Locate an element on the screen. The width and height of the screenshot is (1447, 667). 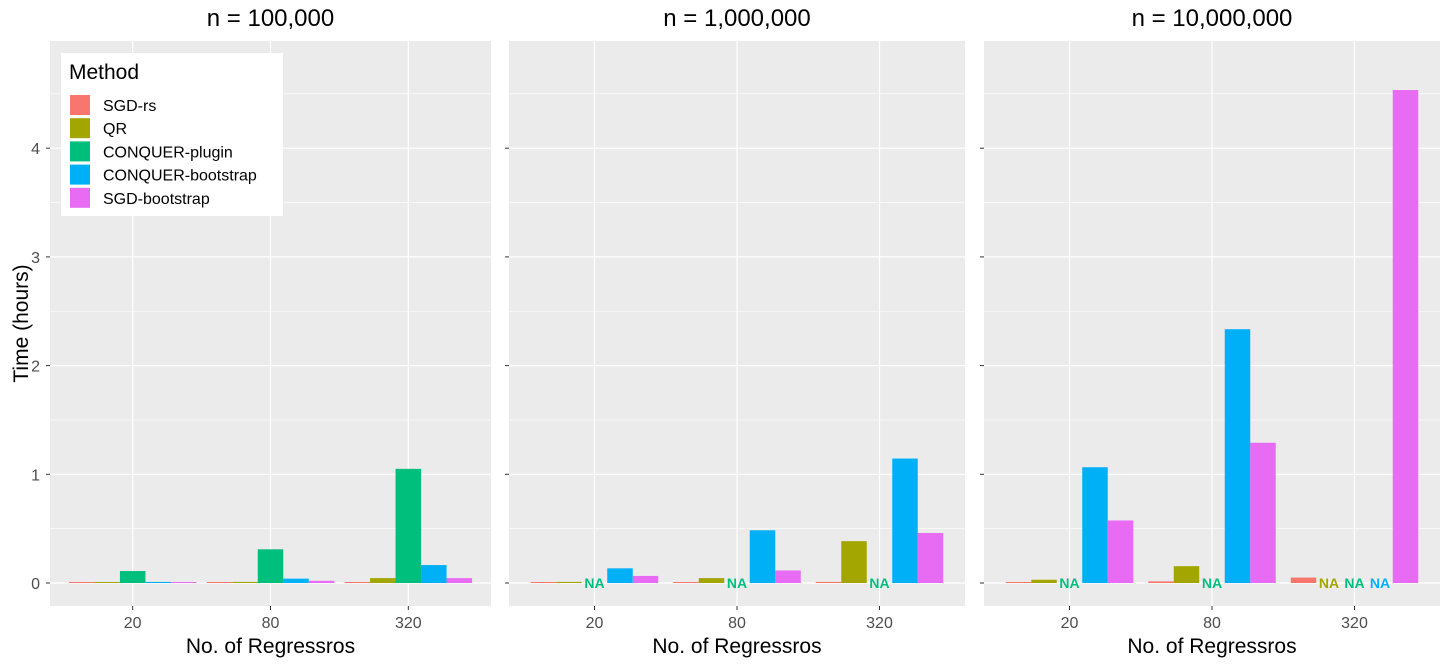
y-tick-label: 0 is located at coordinates (35, 584).